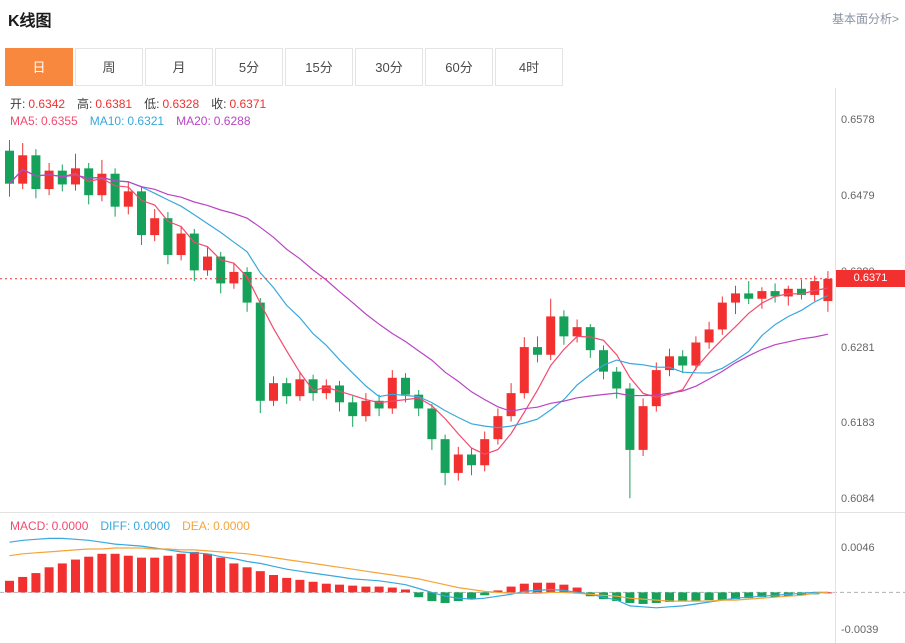 Image resolution: width=905 pixels, height=643 pixels. Describe the element at coordinates (452, 512) in the screenshot. I see `pane-separator` at that location.